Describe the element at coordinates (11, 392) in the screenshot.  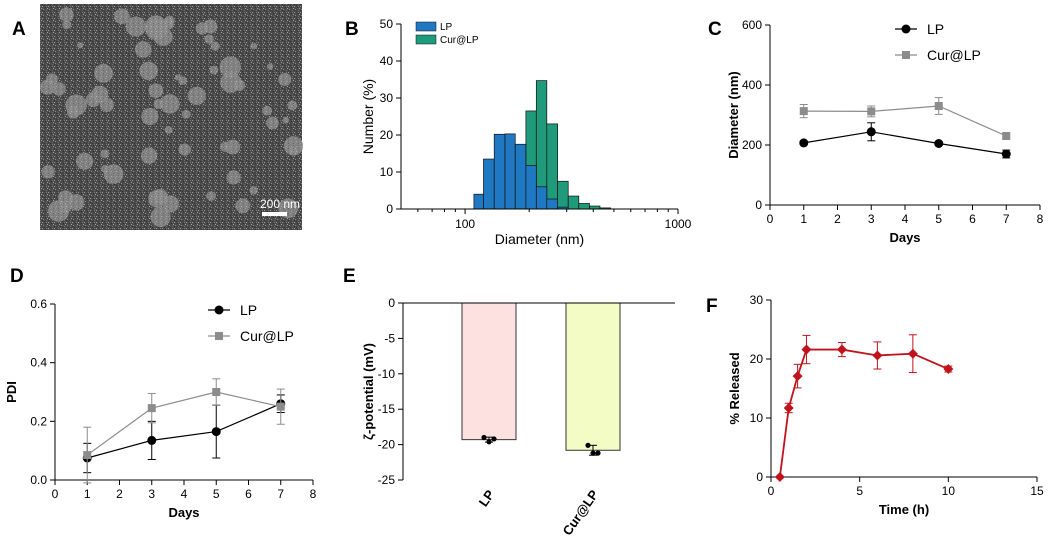
I see `y-axis-label: PDI` at that location.